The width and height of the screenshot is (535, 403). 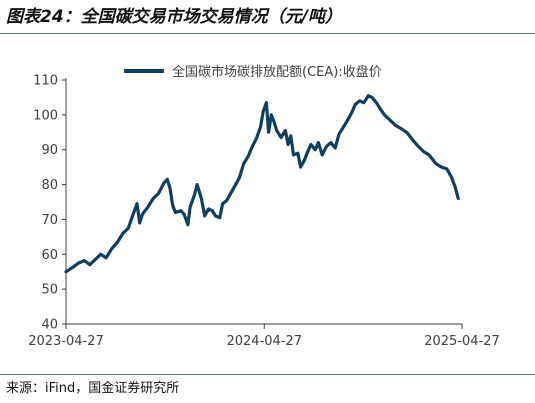 I want to click on x-tick-label: 2024-04-27, so click(x=264, y=341).